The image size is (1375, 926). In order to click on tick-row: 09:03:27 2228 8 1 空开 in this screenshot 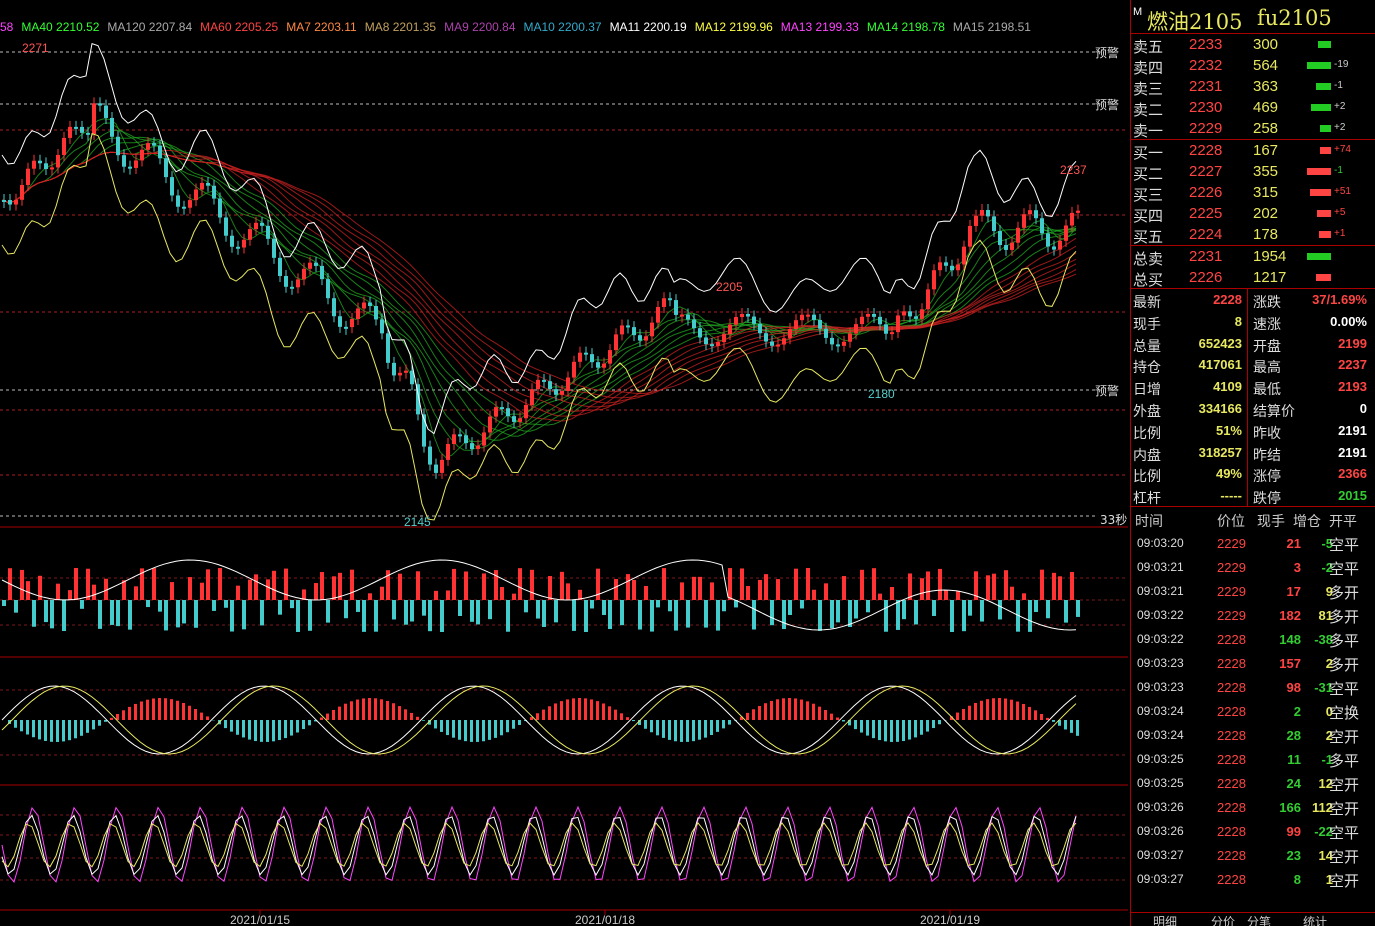, I will do `click(1253, 879)`.